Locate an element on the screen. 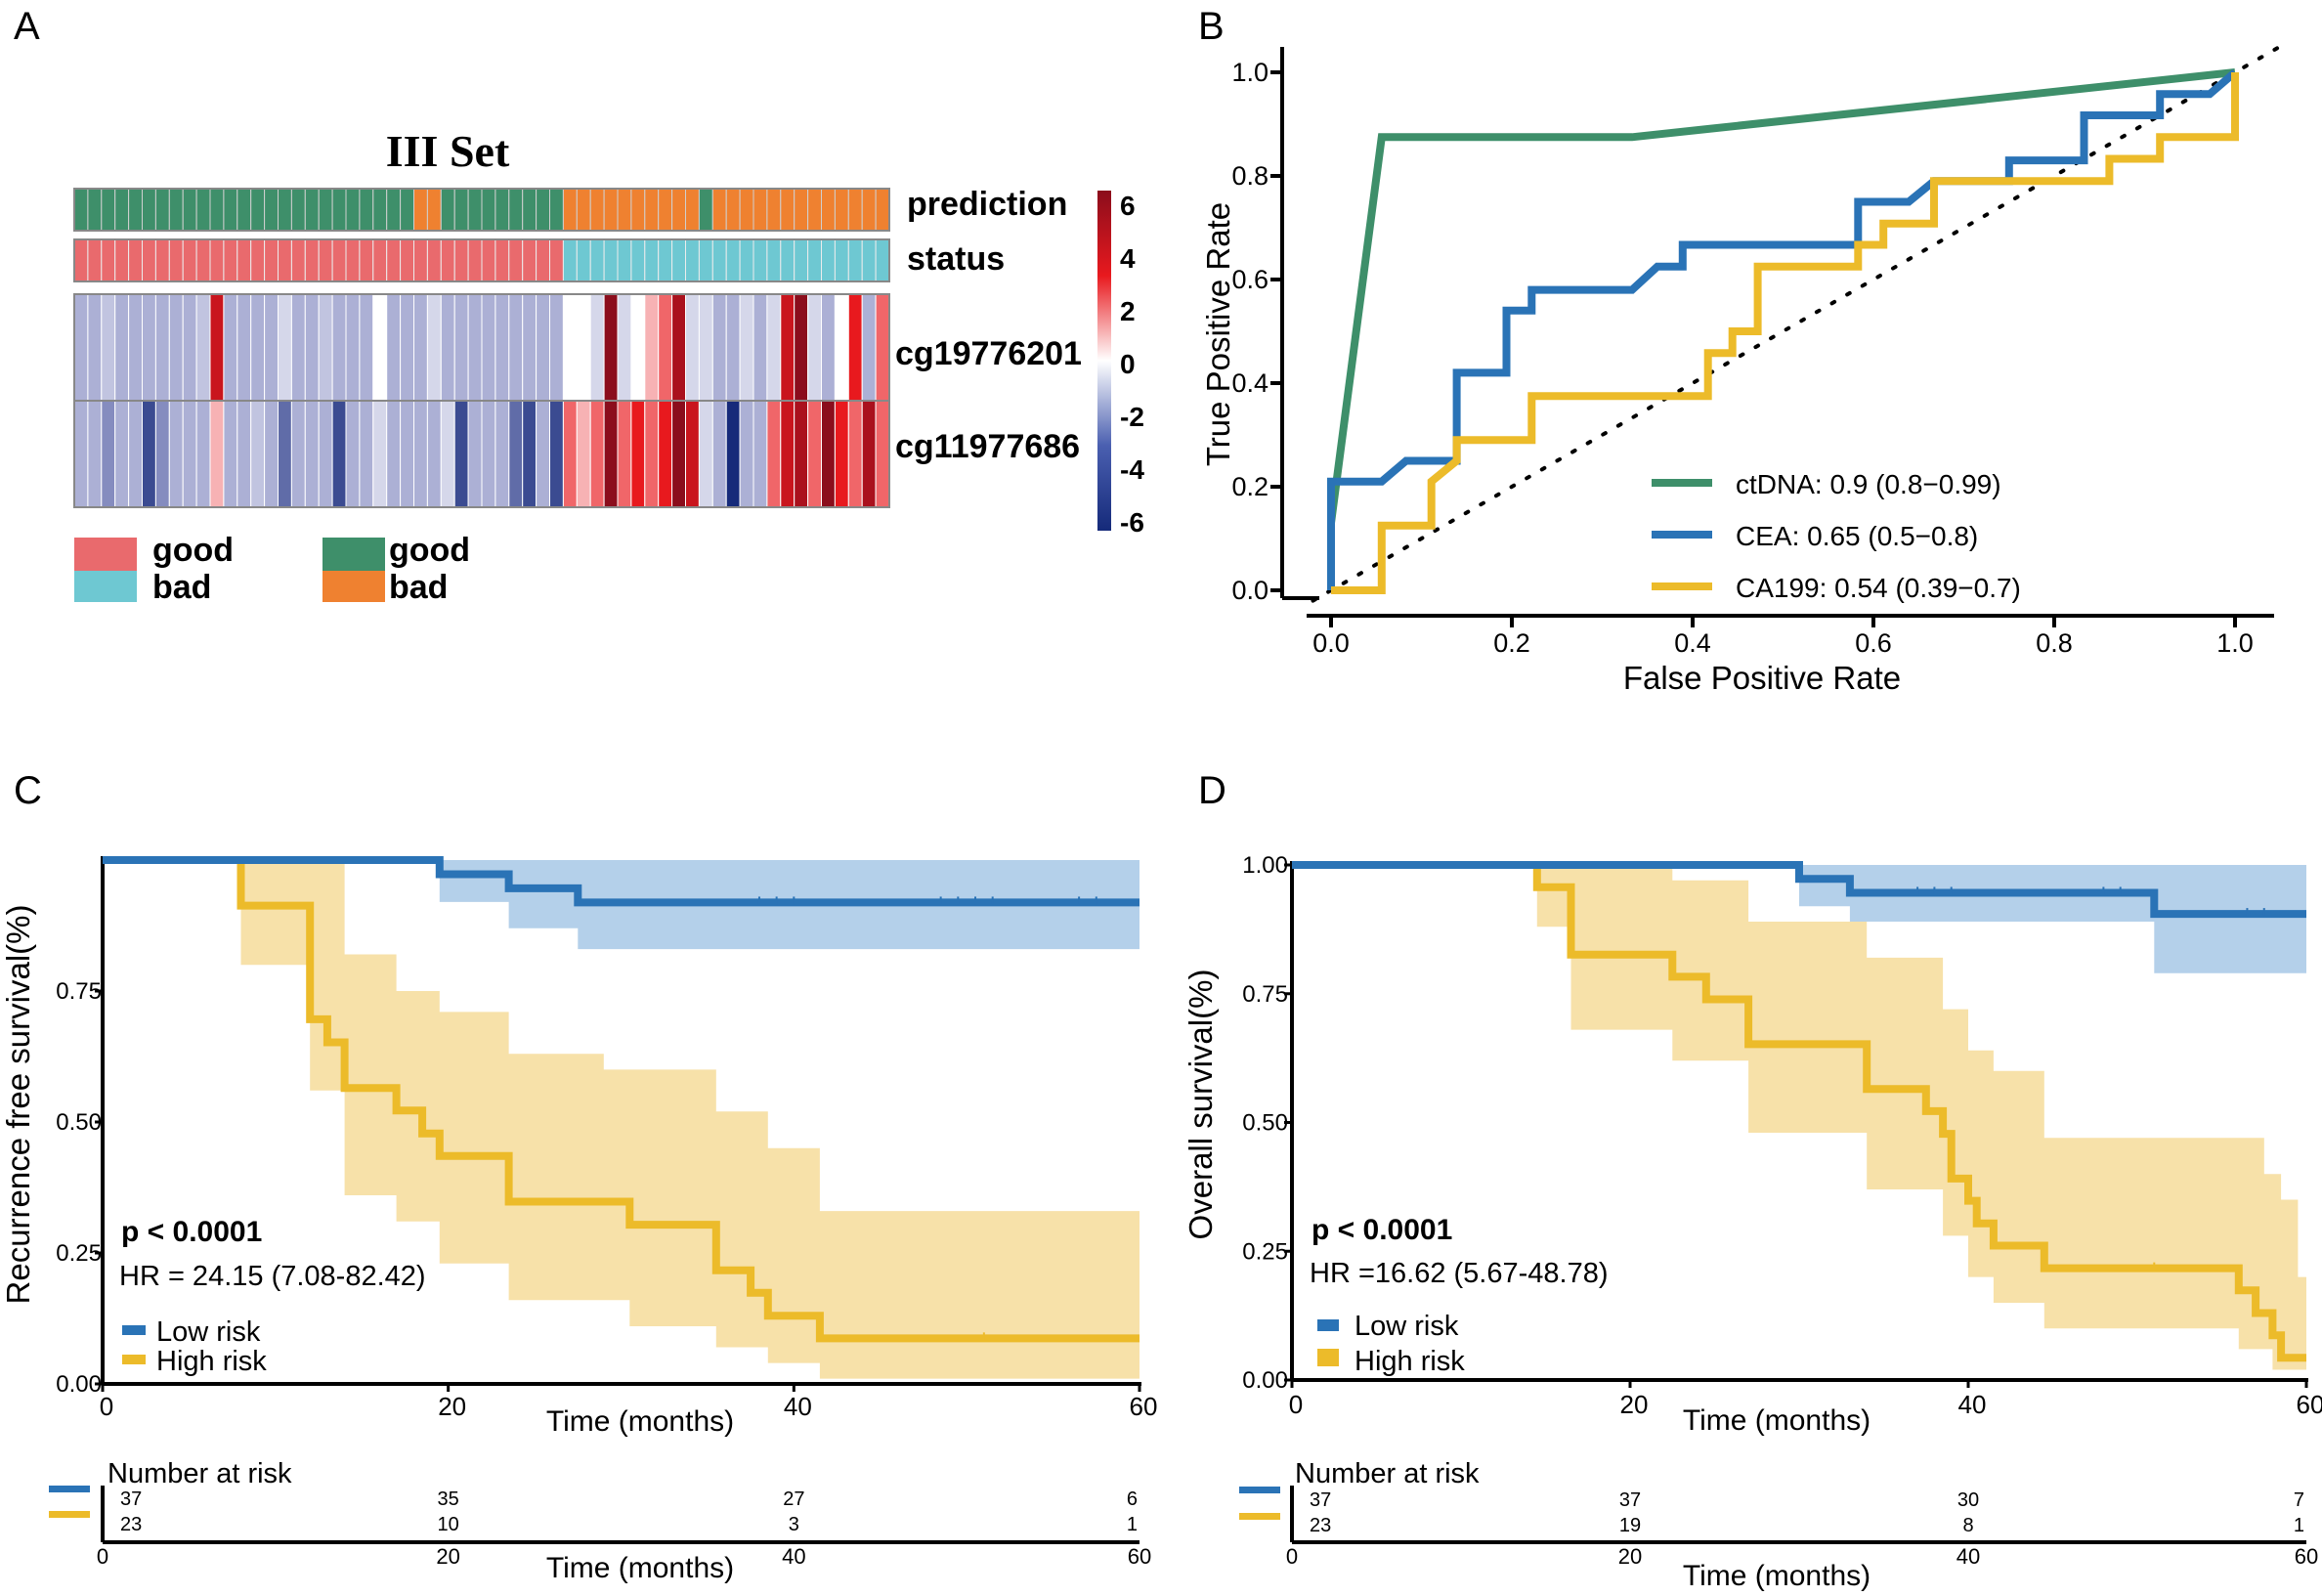  km-os-risk-x-label: Time (months) is located at coordinates (1776, 1576).